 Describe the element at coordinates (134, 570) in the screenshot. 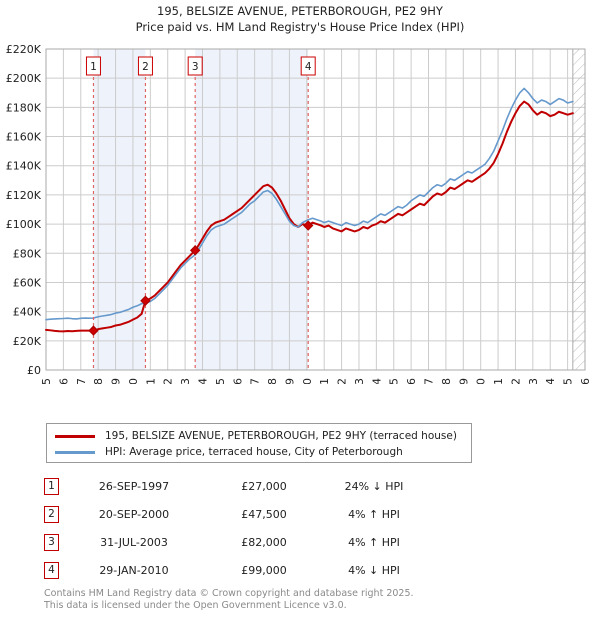

I see `txn-date: 29-JAN-2010` at that location.